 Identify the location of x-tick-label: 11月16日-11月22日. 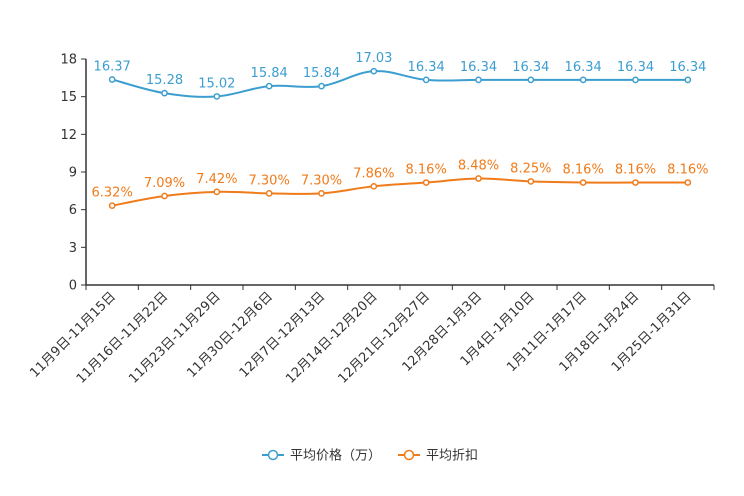
(122, 337).